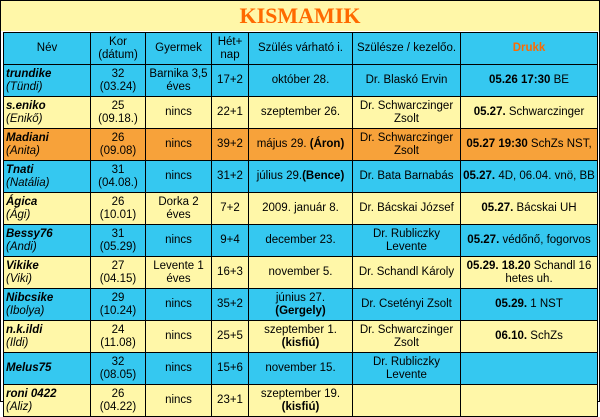  What do you see at coordinates (19, 278) in the screenshot?
I see `real-name: (Viki)` at bounding box center [19, 278].